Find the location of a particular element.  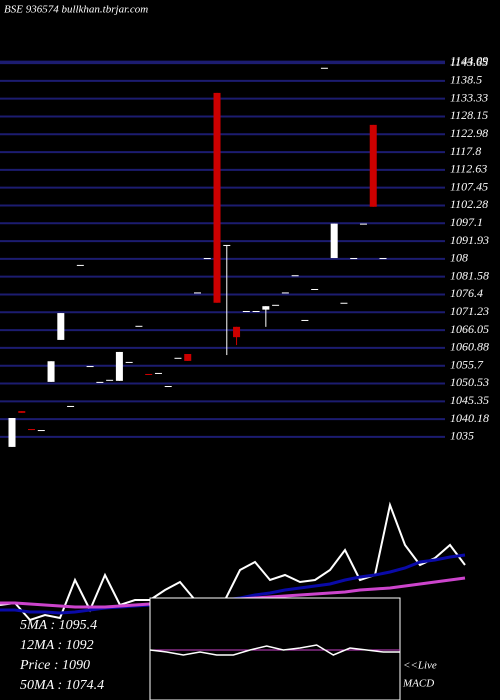

y-tick-label: 1045.35 is located at coordinates (469, 400).